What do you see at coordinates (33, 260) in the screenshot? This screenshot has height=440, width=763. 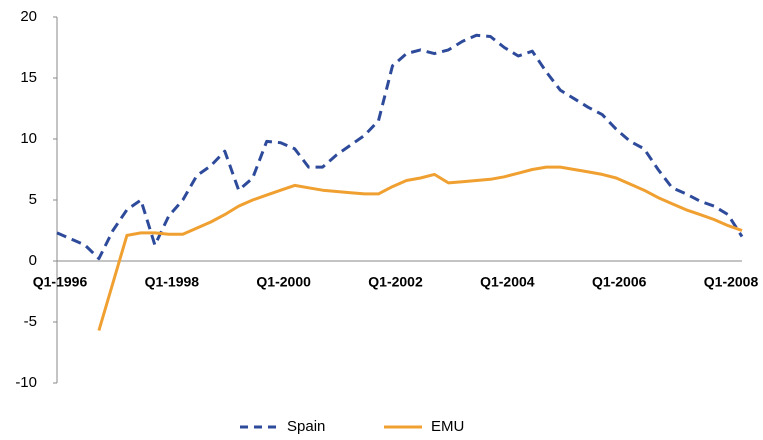 I see `y-tick-label: 0` at bounding box center [33, 260].